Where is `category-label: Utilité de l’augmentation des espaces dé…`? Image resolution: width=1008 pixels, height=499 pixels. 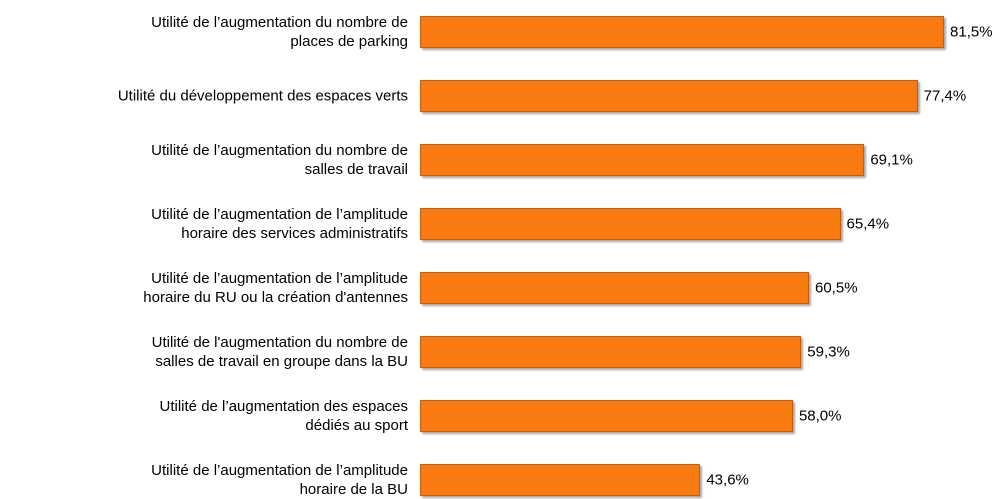
category-label: Utilité de l’augmentation des espaces dé… is located at coordinates (283, 416).